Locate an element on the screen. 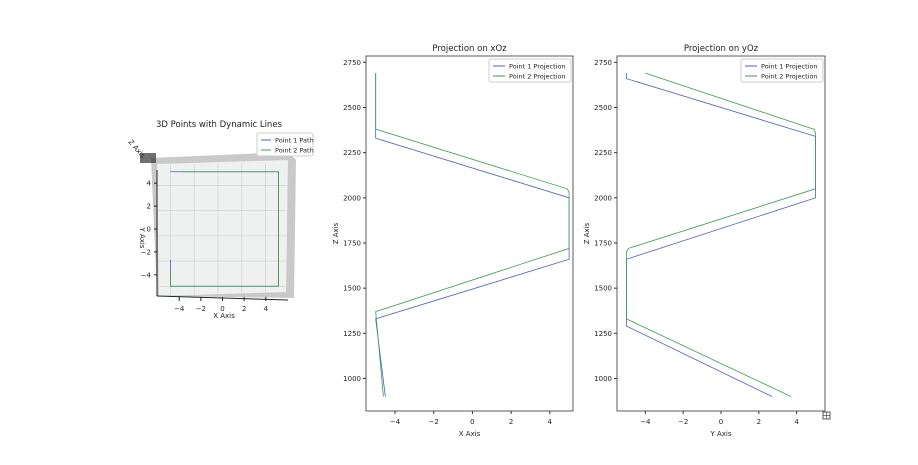  chart-title: 3D Points with Dynamic Lines is located at coordinates (219, 125).